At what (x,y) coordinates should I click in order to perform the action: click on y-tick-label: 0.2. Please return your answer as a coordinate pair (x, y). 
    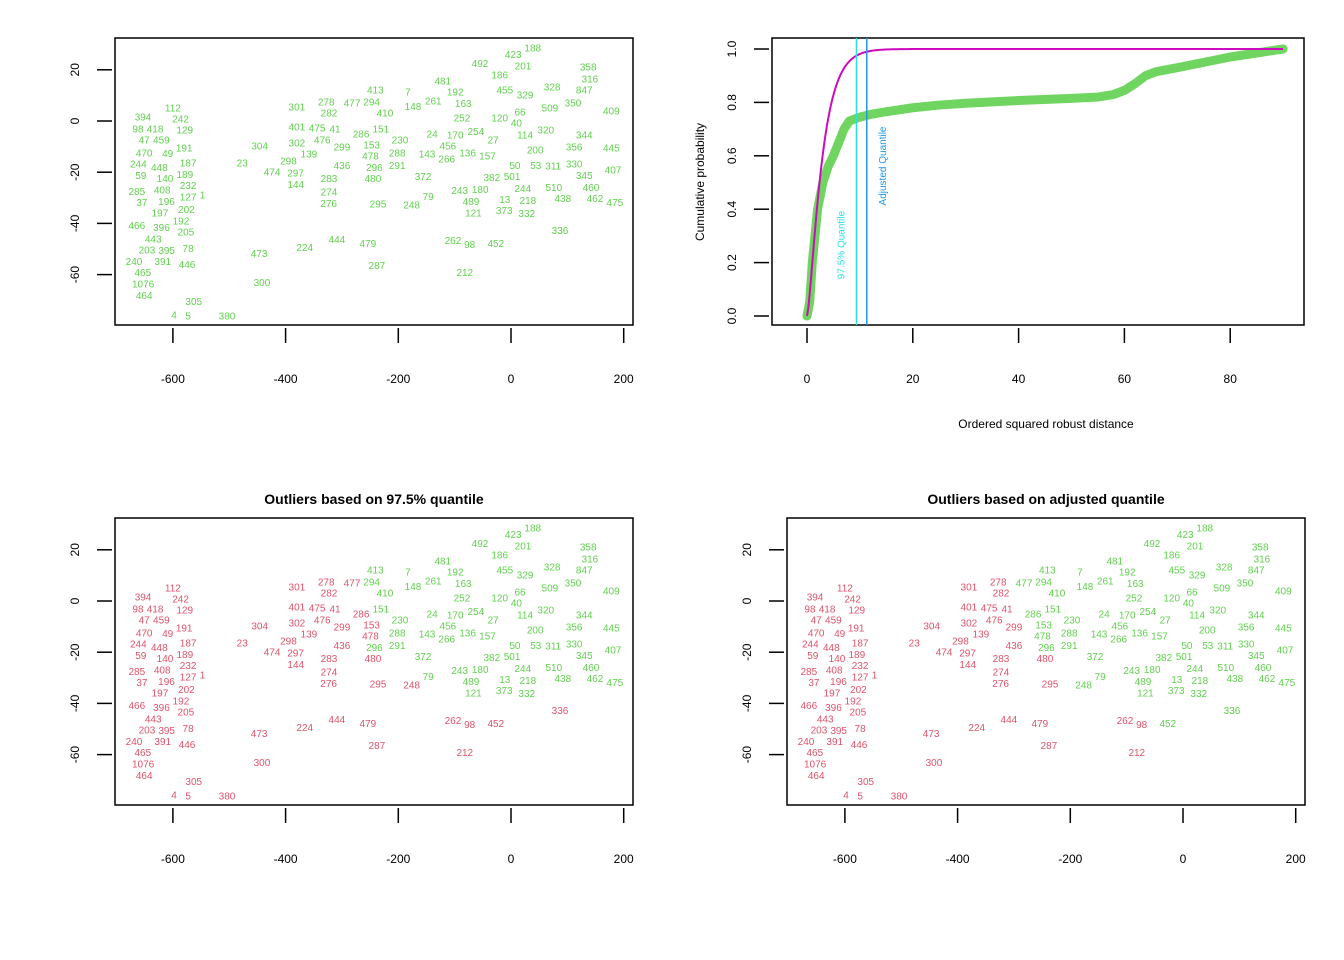
    Looking at the image, I should click on (732, 262).